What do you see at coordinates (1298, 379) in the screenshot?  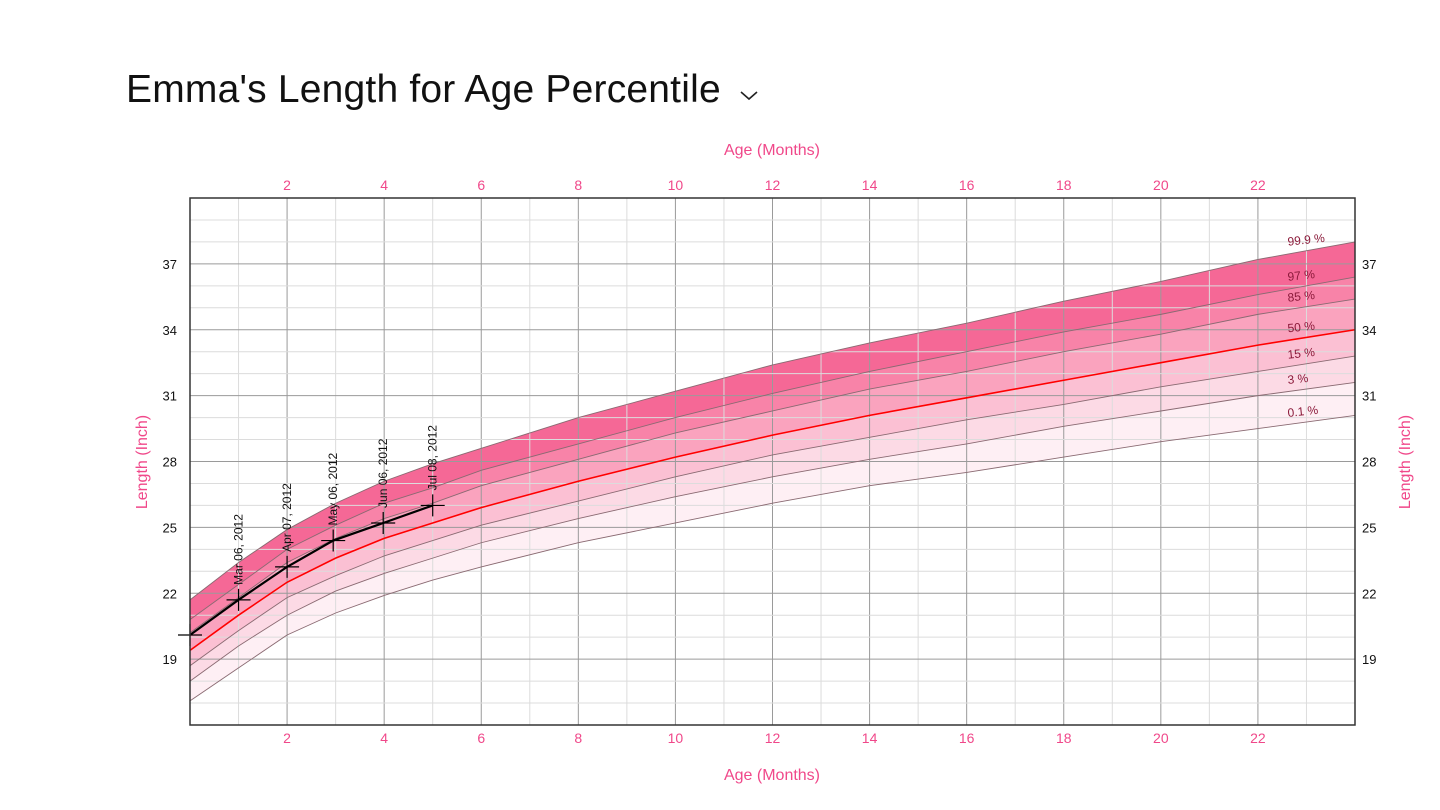 I see `percentile-label: 3 %` at bounding box center [1298, 379].